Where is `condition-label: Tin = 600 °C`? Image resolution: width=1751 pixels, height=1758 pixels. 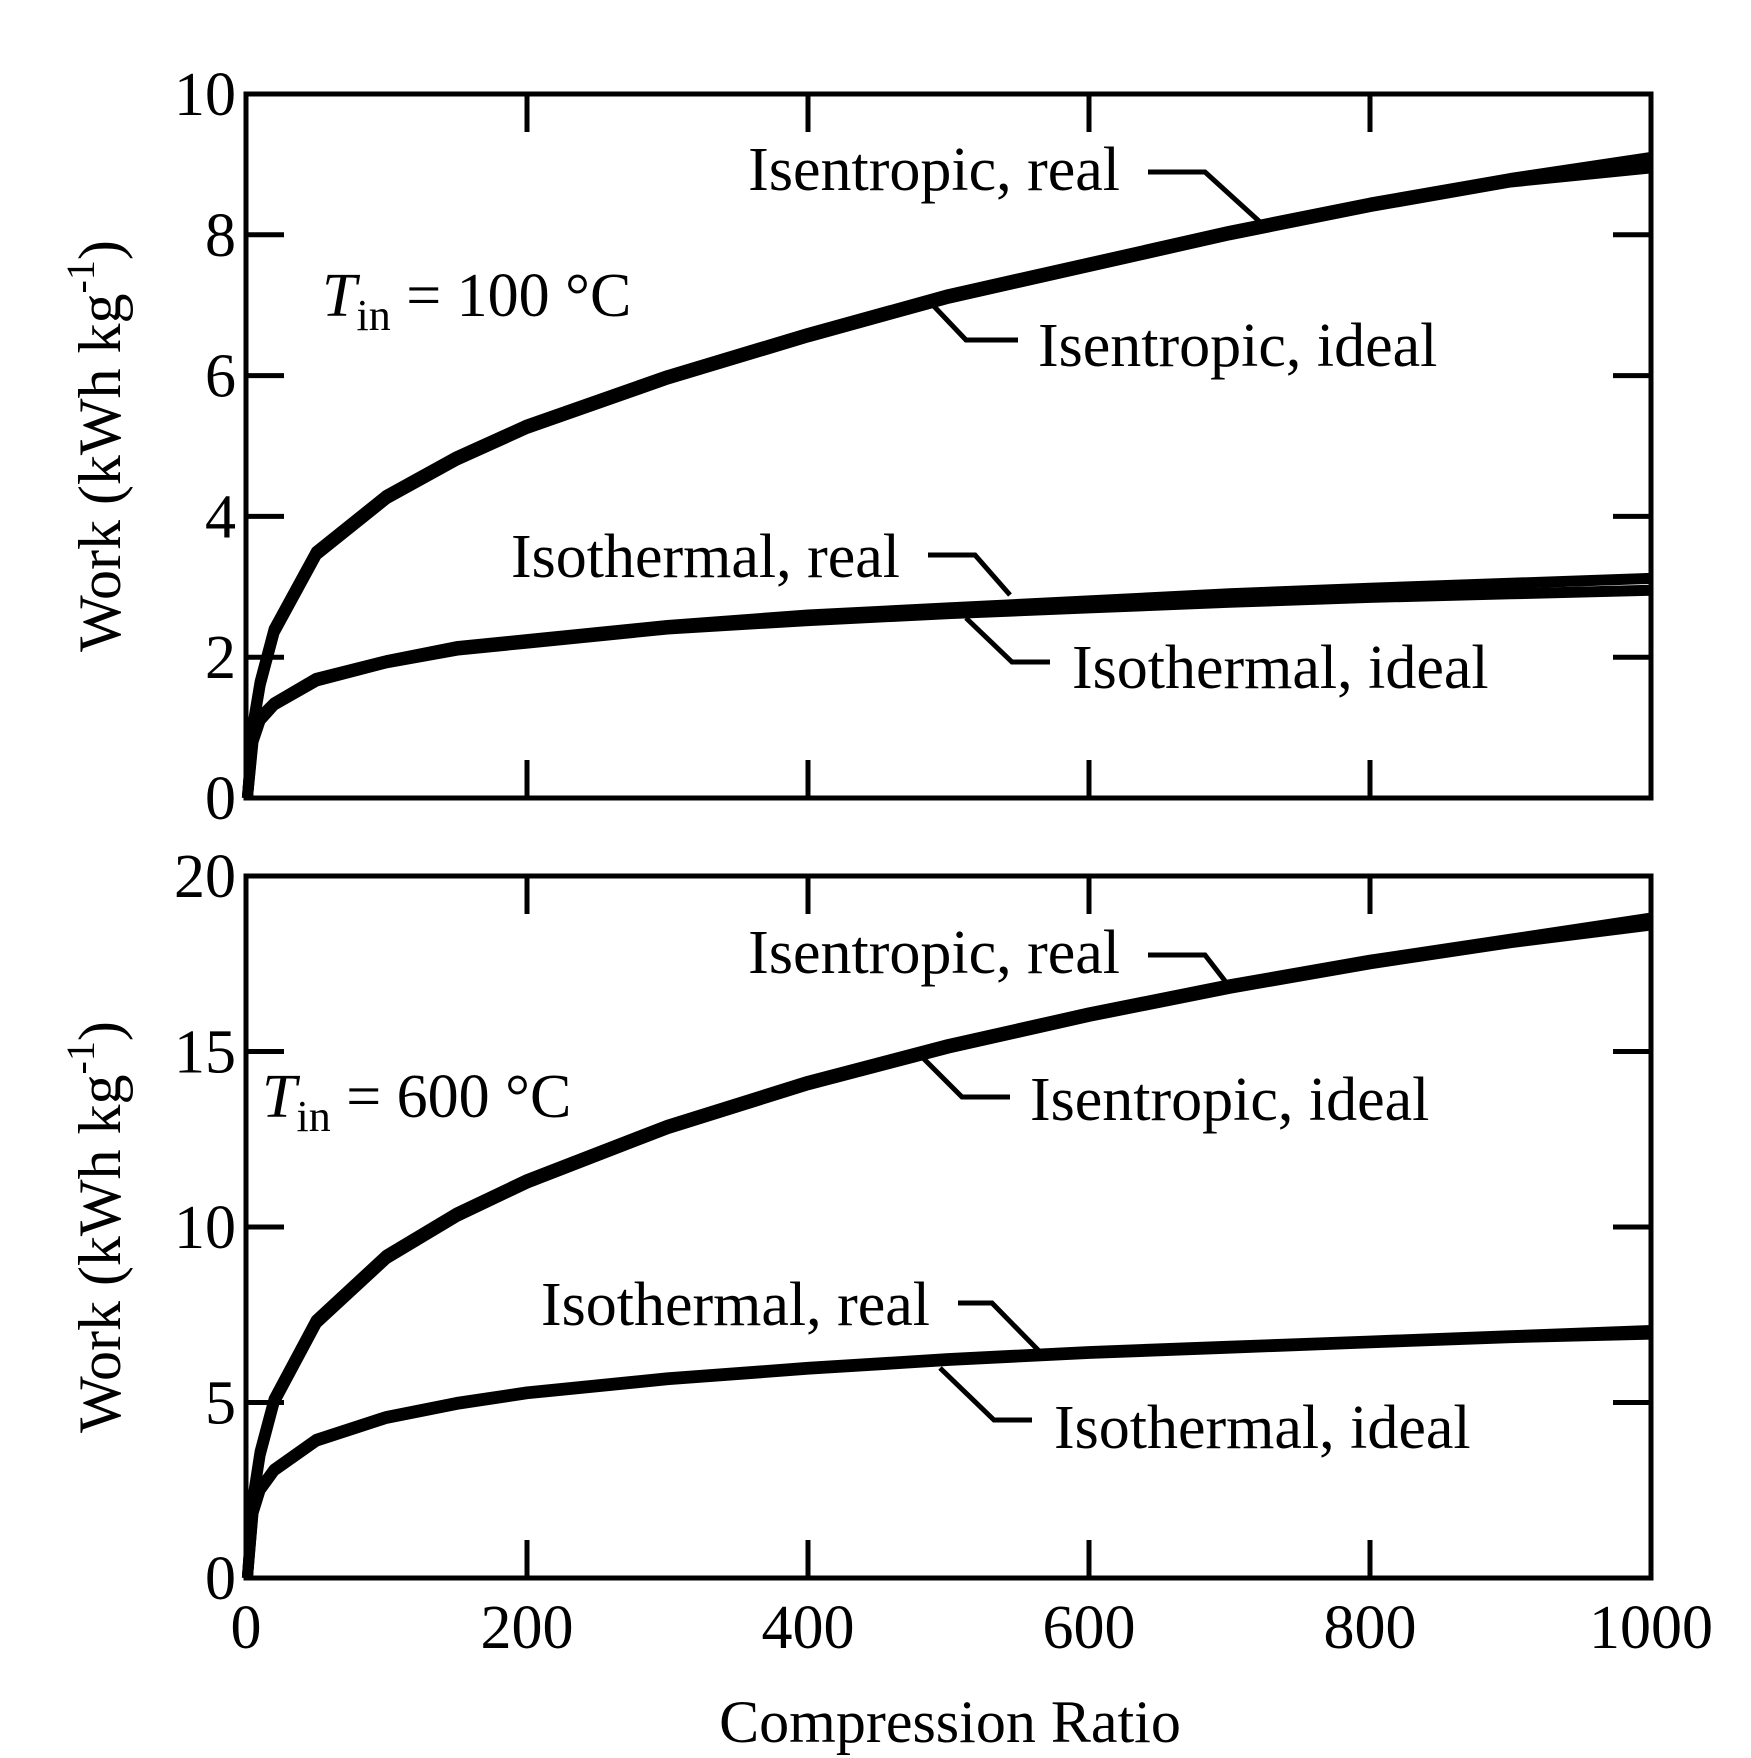
condition-label: Tin = 600 °C is located at coordinates (416, 1102).